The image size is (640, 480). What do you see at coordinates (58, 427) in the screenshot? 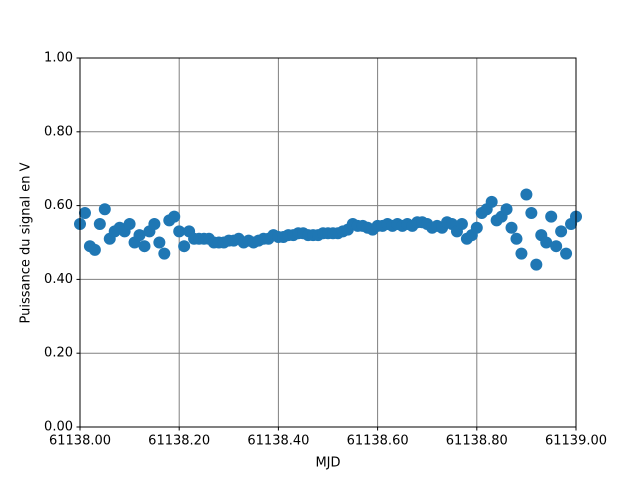
I see `y-tick-label: 0.00` at bounding box center [58, 427].